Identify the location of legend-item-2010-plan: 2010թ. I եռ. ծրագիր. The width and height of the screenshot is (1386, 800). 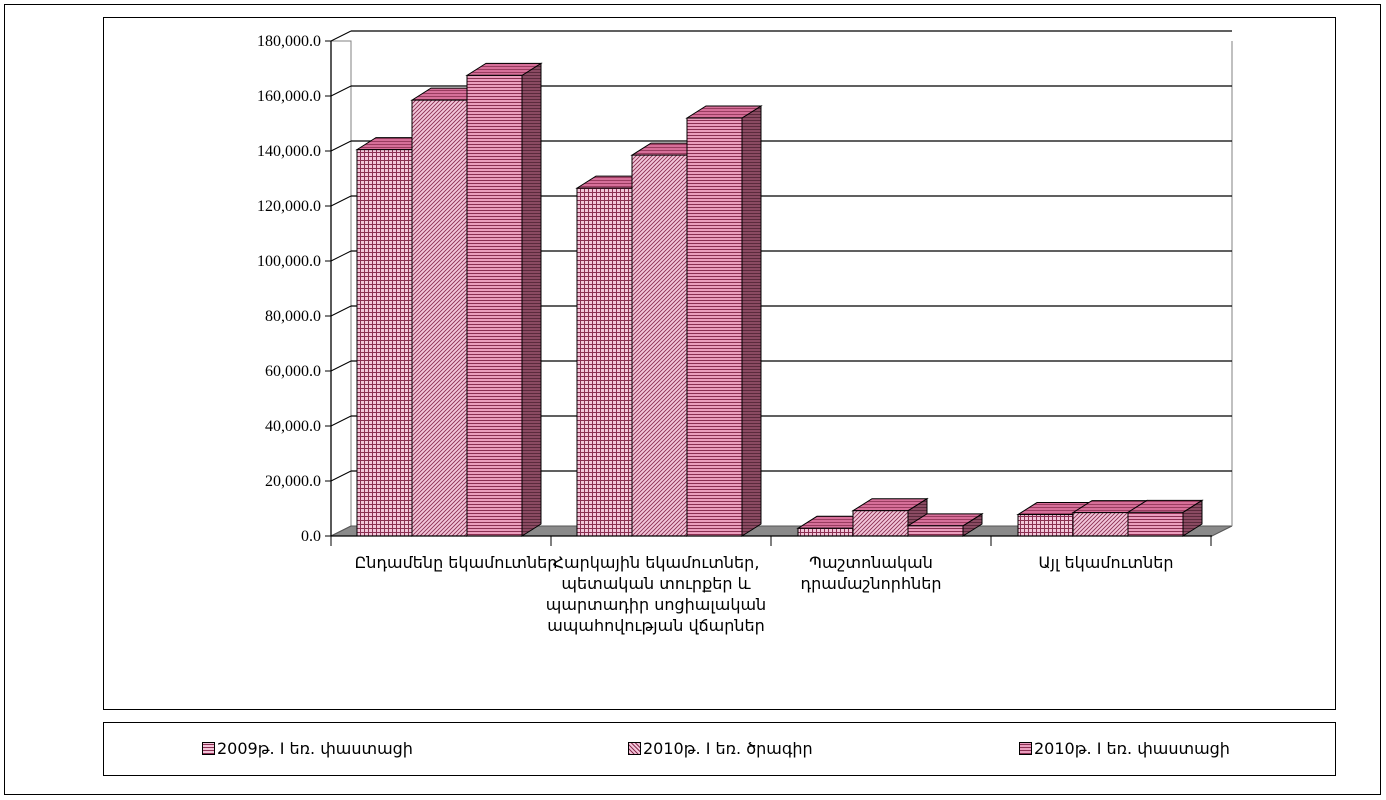
(720, 749).